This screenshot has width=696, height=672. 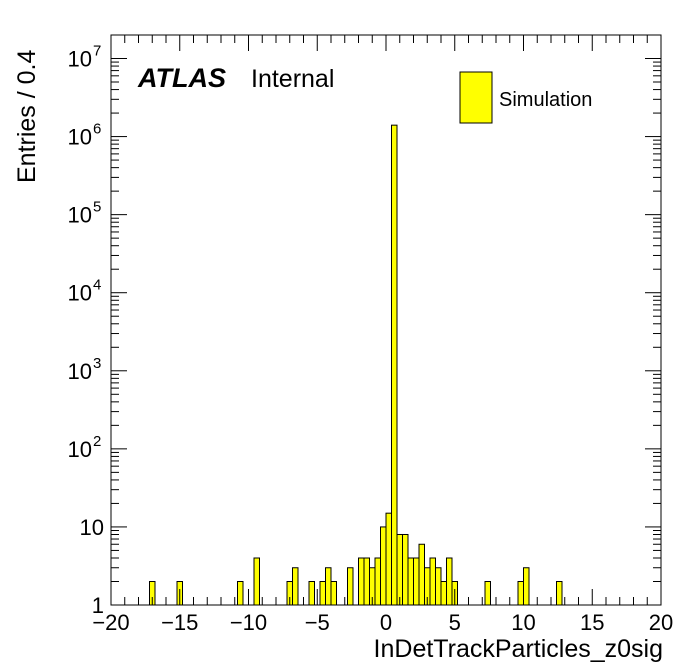 I want to click on x-tick-label: −5, so click(x=317, y=622).